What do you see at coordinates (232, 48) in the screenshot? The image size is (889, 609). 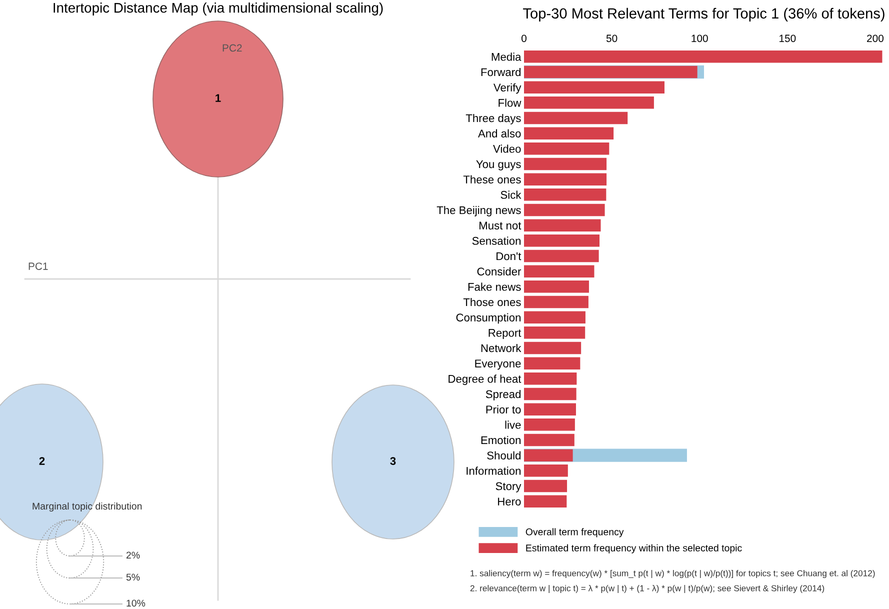 I see `text: PC2` at bounding box center [232, 48].